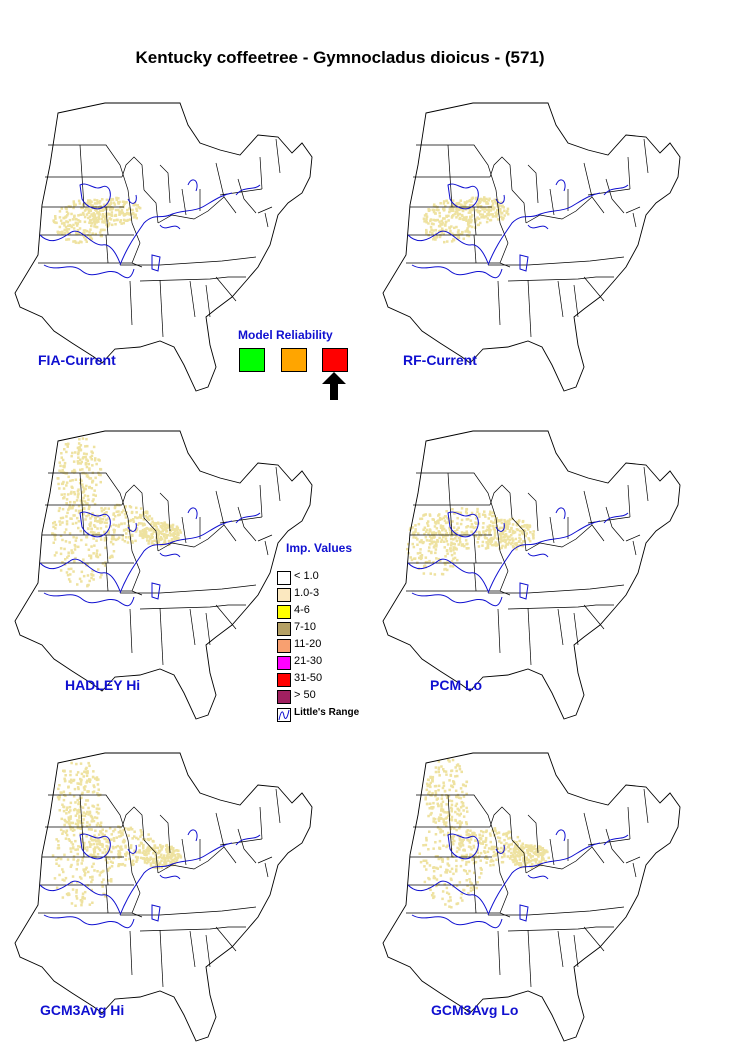 The width and height of the screenshot is (732, 1057). What do you see at coordinates (305, 695) in the screenshot?
I see `legend-label: > 50` at bounding box center [305, 695].